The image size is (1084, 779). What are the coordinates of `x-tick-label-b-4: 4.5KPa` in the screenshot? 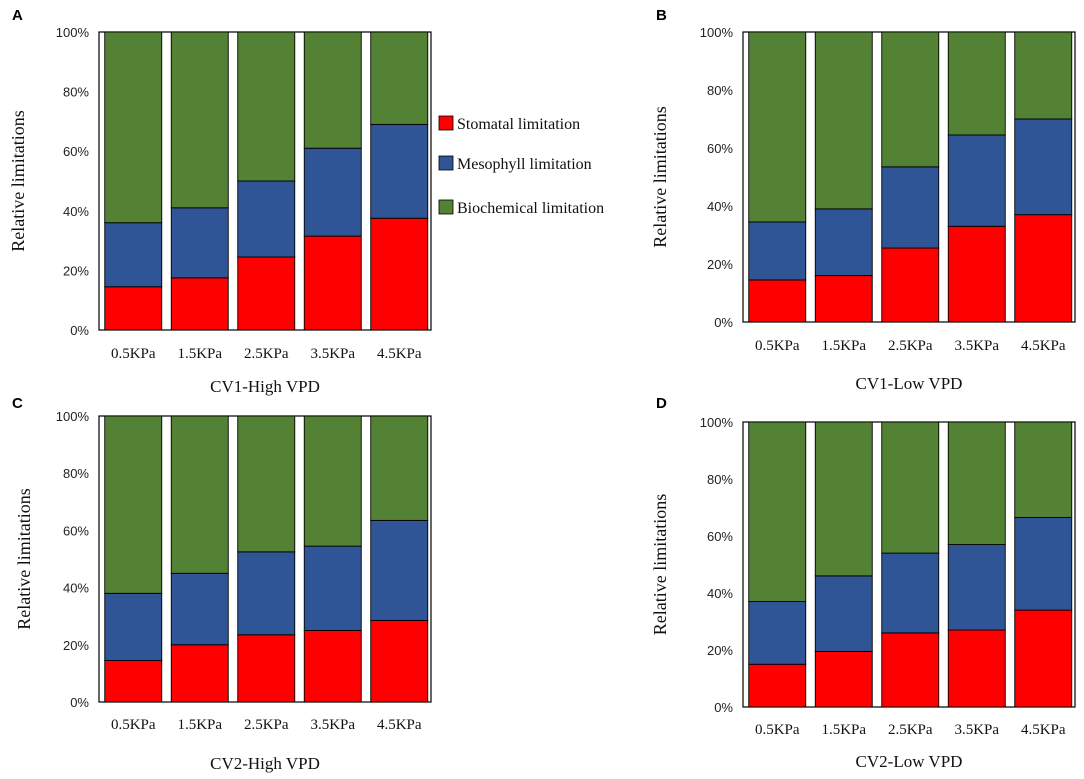 It's located at (1043, 346).